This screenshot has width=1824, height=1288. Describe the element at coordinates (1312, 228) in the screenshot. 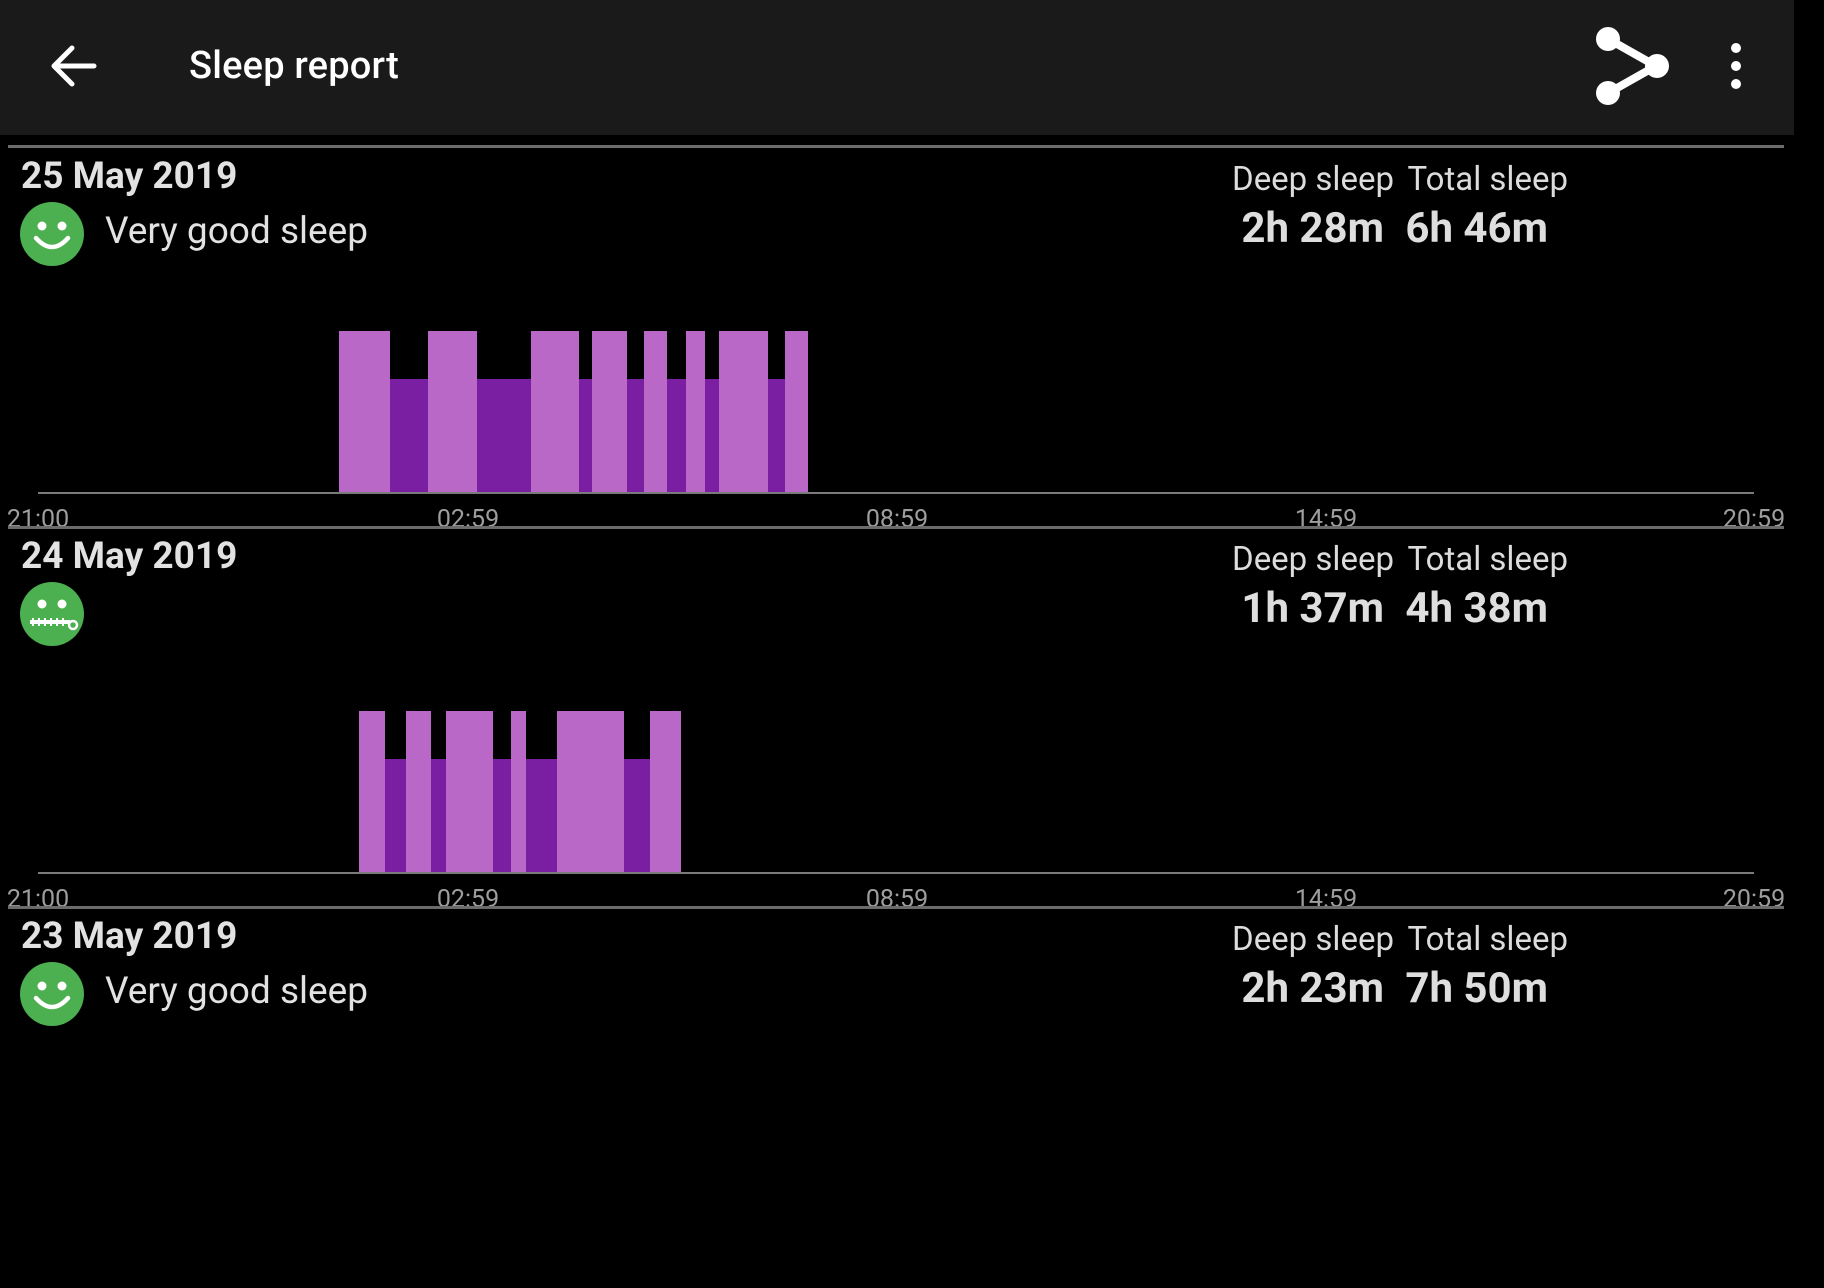

I see `deep-sleep-value: 2h 28m` at that location.